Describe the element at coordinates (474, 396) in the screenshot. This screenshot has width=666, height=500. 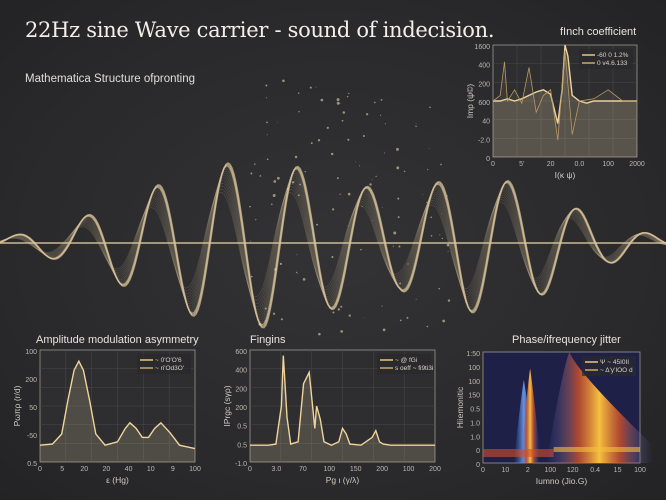
I see `y-tick-label: 150` at that location.